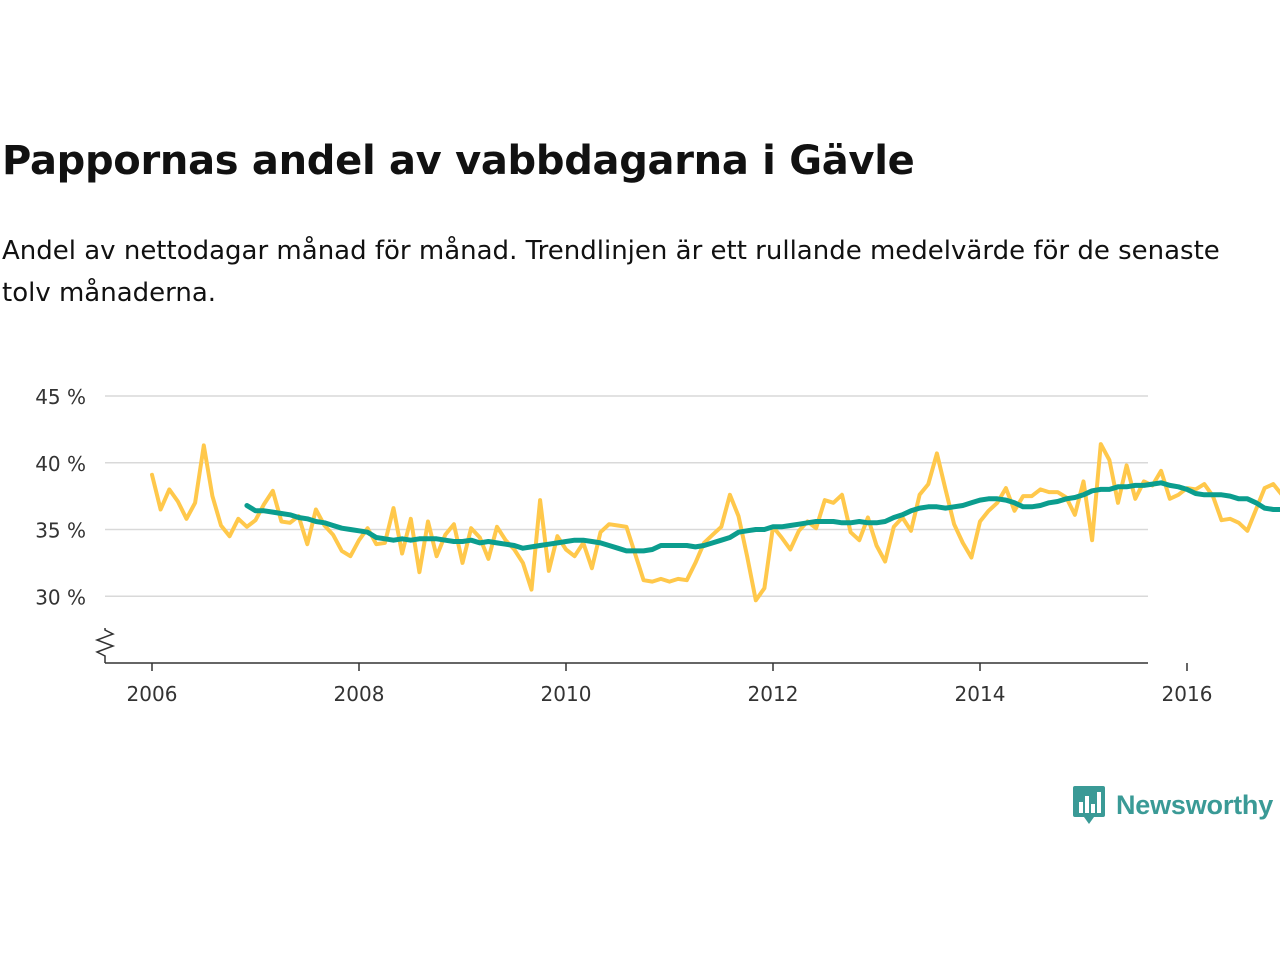 The width and height of the screenshot is (1280, 960). Describe the element at coordinates (152, 694) in the screenshot. I see `x-tick-label: 2006` at that location.